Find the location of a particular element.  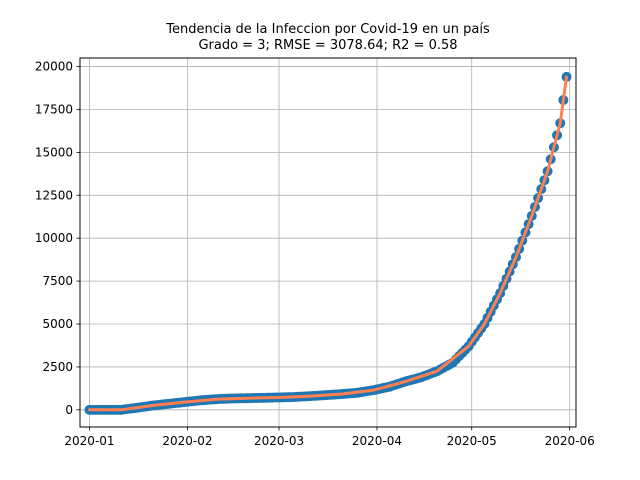

y-tick-label: 17500 is located at coordinates (54, 109).